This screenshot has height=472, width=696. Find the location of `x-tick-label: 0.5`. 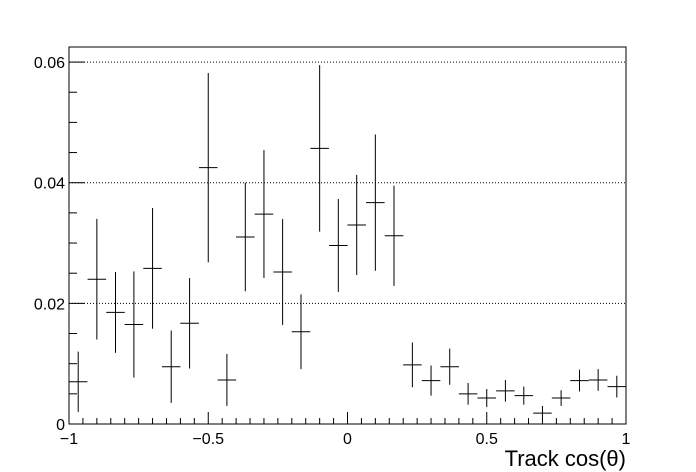

x-tick-label: 0.5 is located at coordinates (487, 439).